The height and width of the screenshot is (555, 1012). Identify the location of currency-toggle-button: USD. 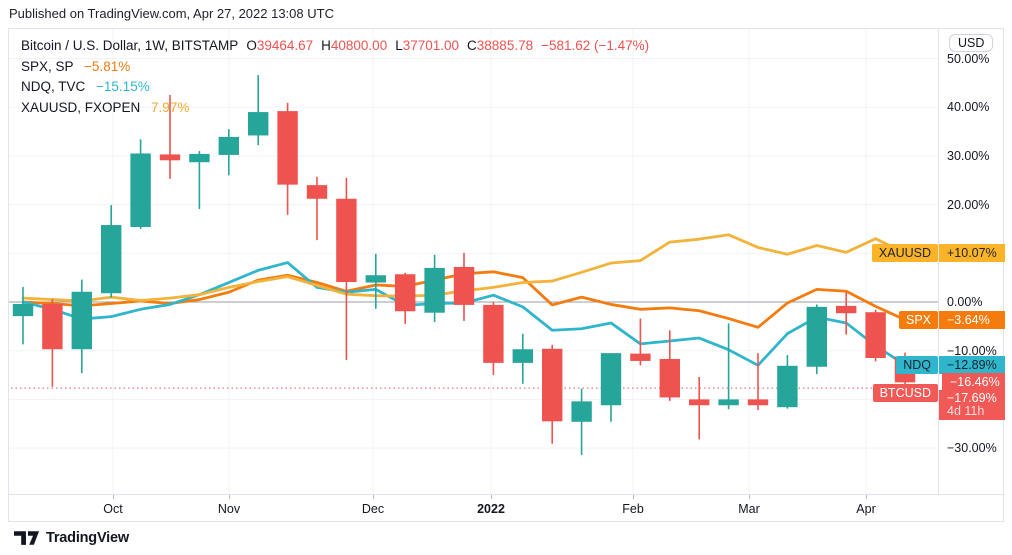
(971, 43).